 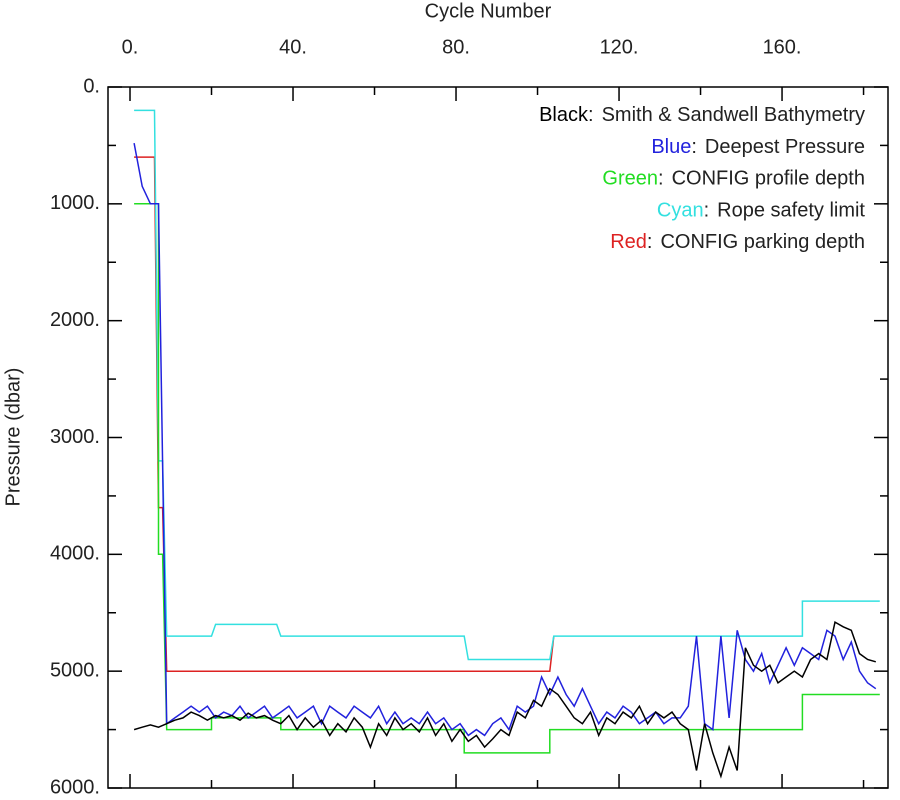 What do you see at coordinates (630, 179) in the screenshot?
I see `legend-color-word: Green` at bounding box center [630, 179].